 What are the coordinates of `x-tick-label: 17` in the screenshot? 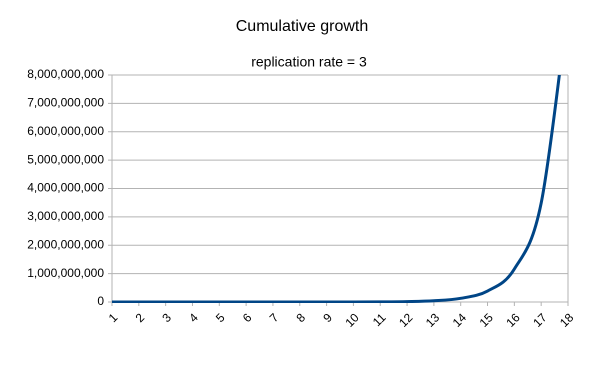 It's located at (540, 320).